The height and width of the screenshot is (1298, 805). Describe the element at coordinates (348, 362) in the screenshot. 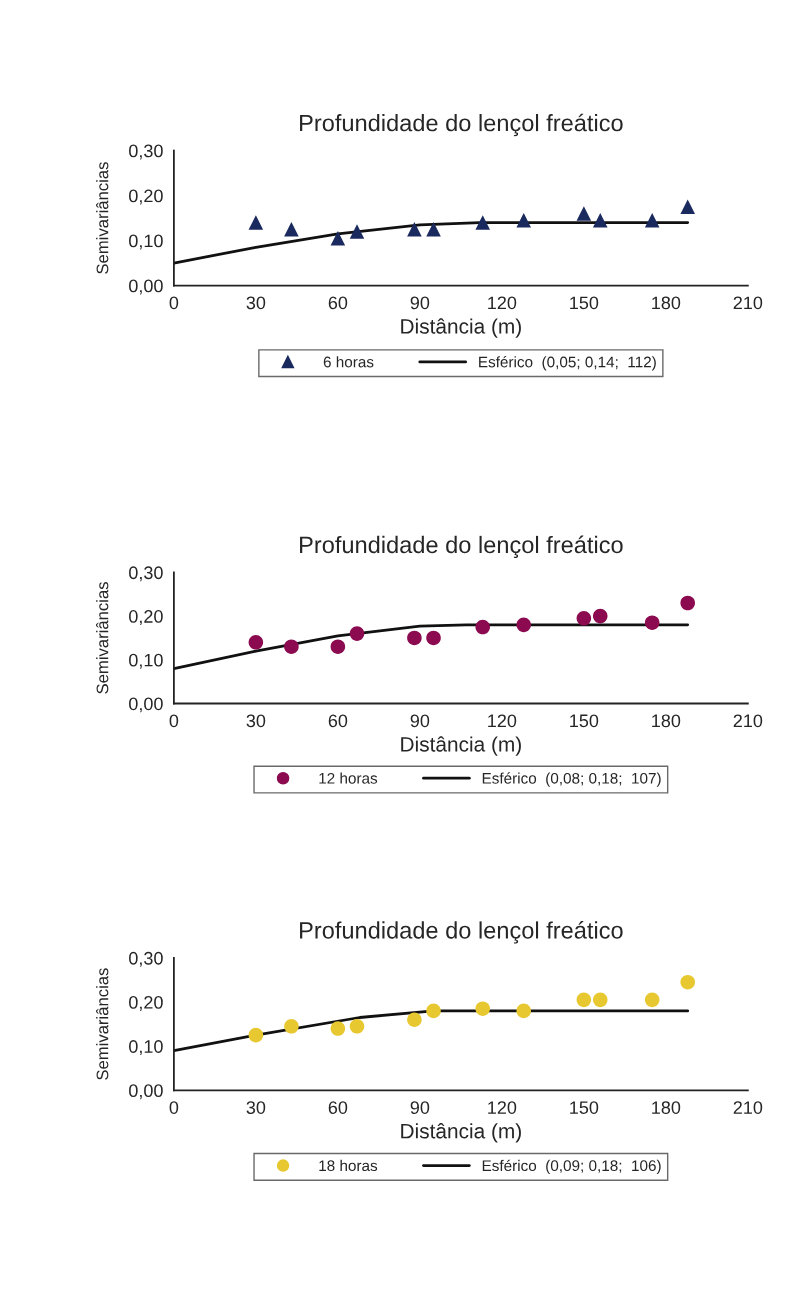

I see `legend-label: 6 horas` at that location.